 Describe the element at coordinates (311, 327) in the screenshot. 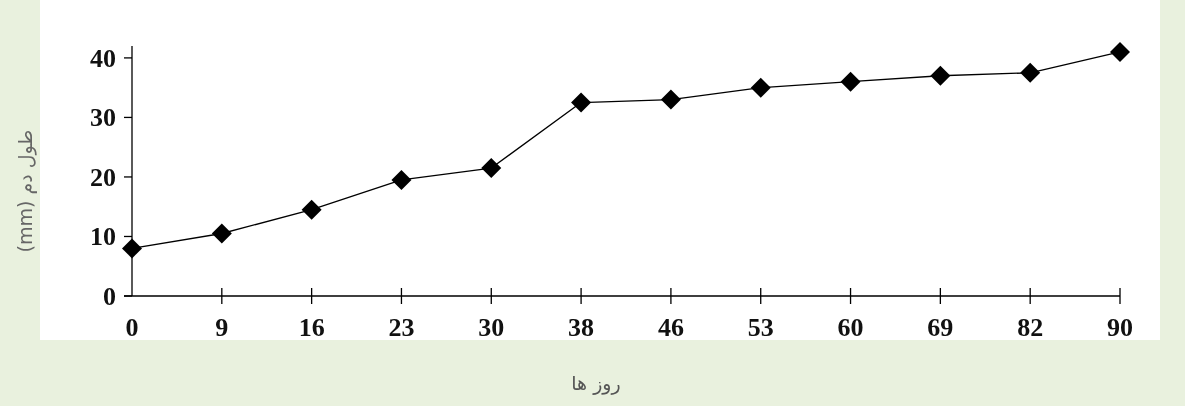

I see `x-tick-label: 16` at that location.